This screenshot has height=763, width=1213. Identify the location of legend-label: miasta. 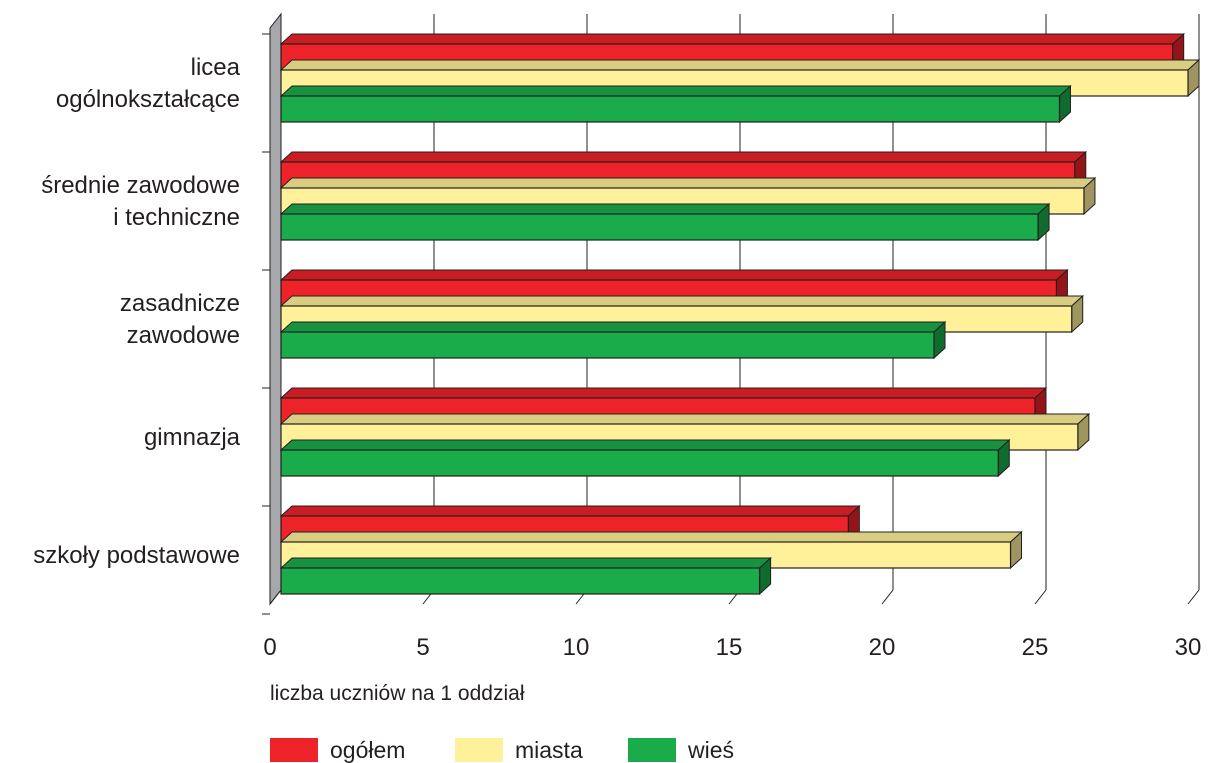
(549, 750).